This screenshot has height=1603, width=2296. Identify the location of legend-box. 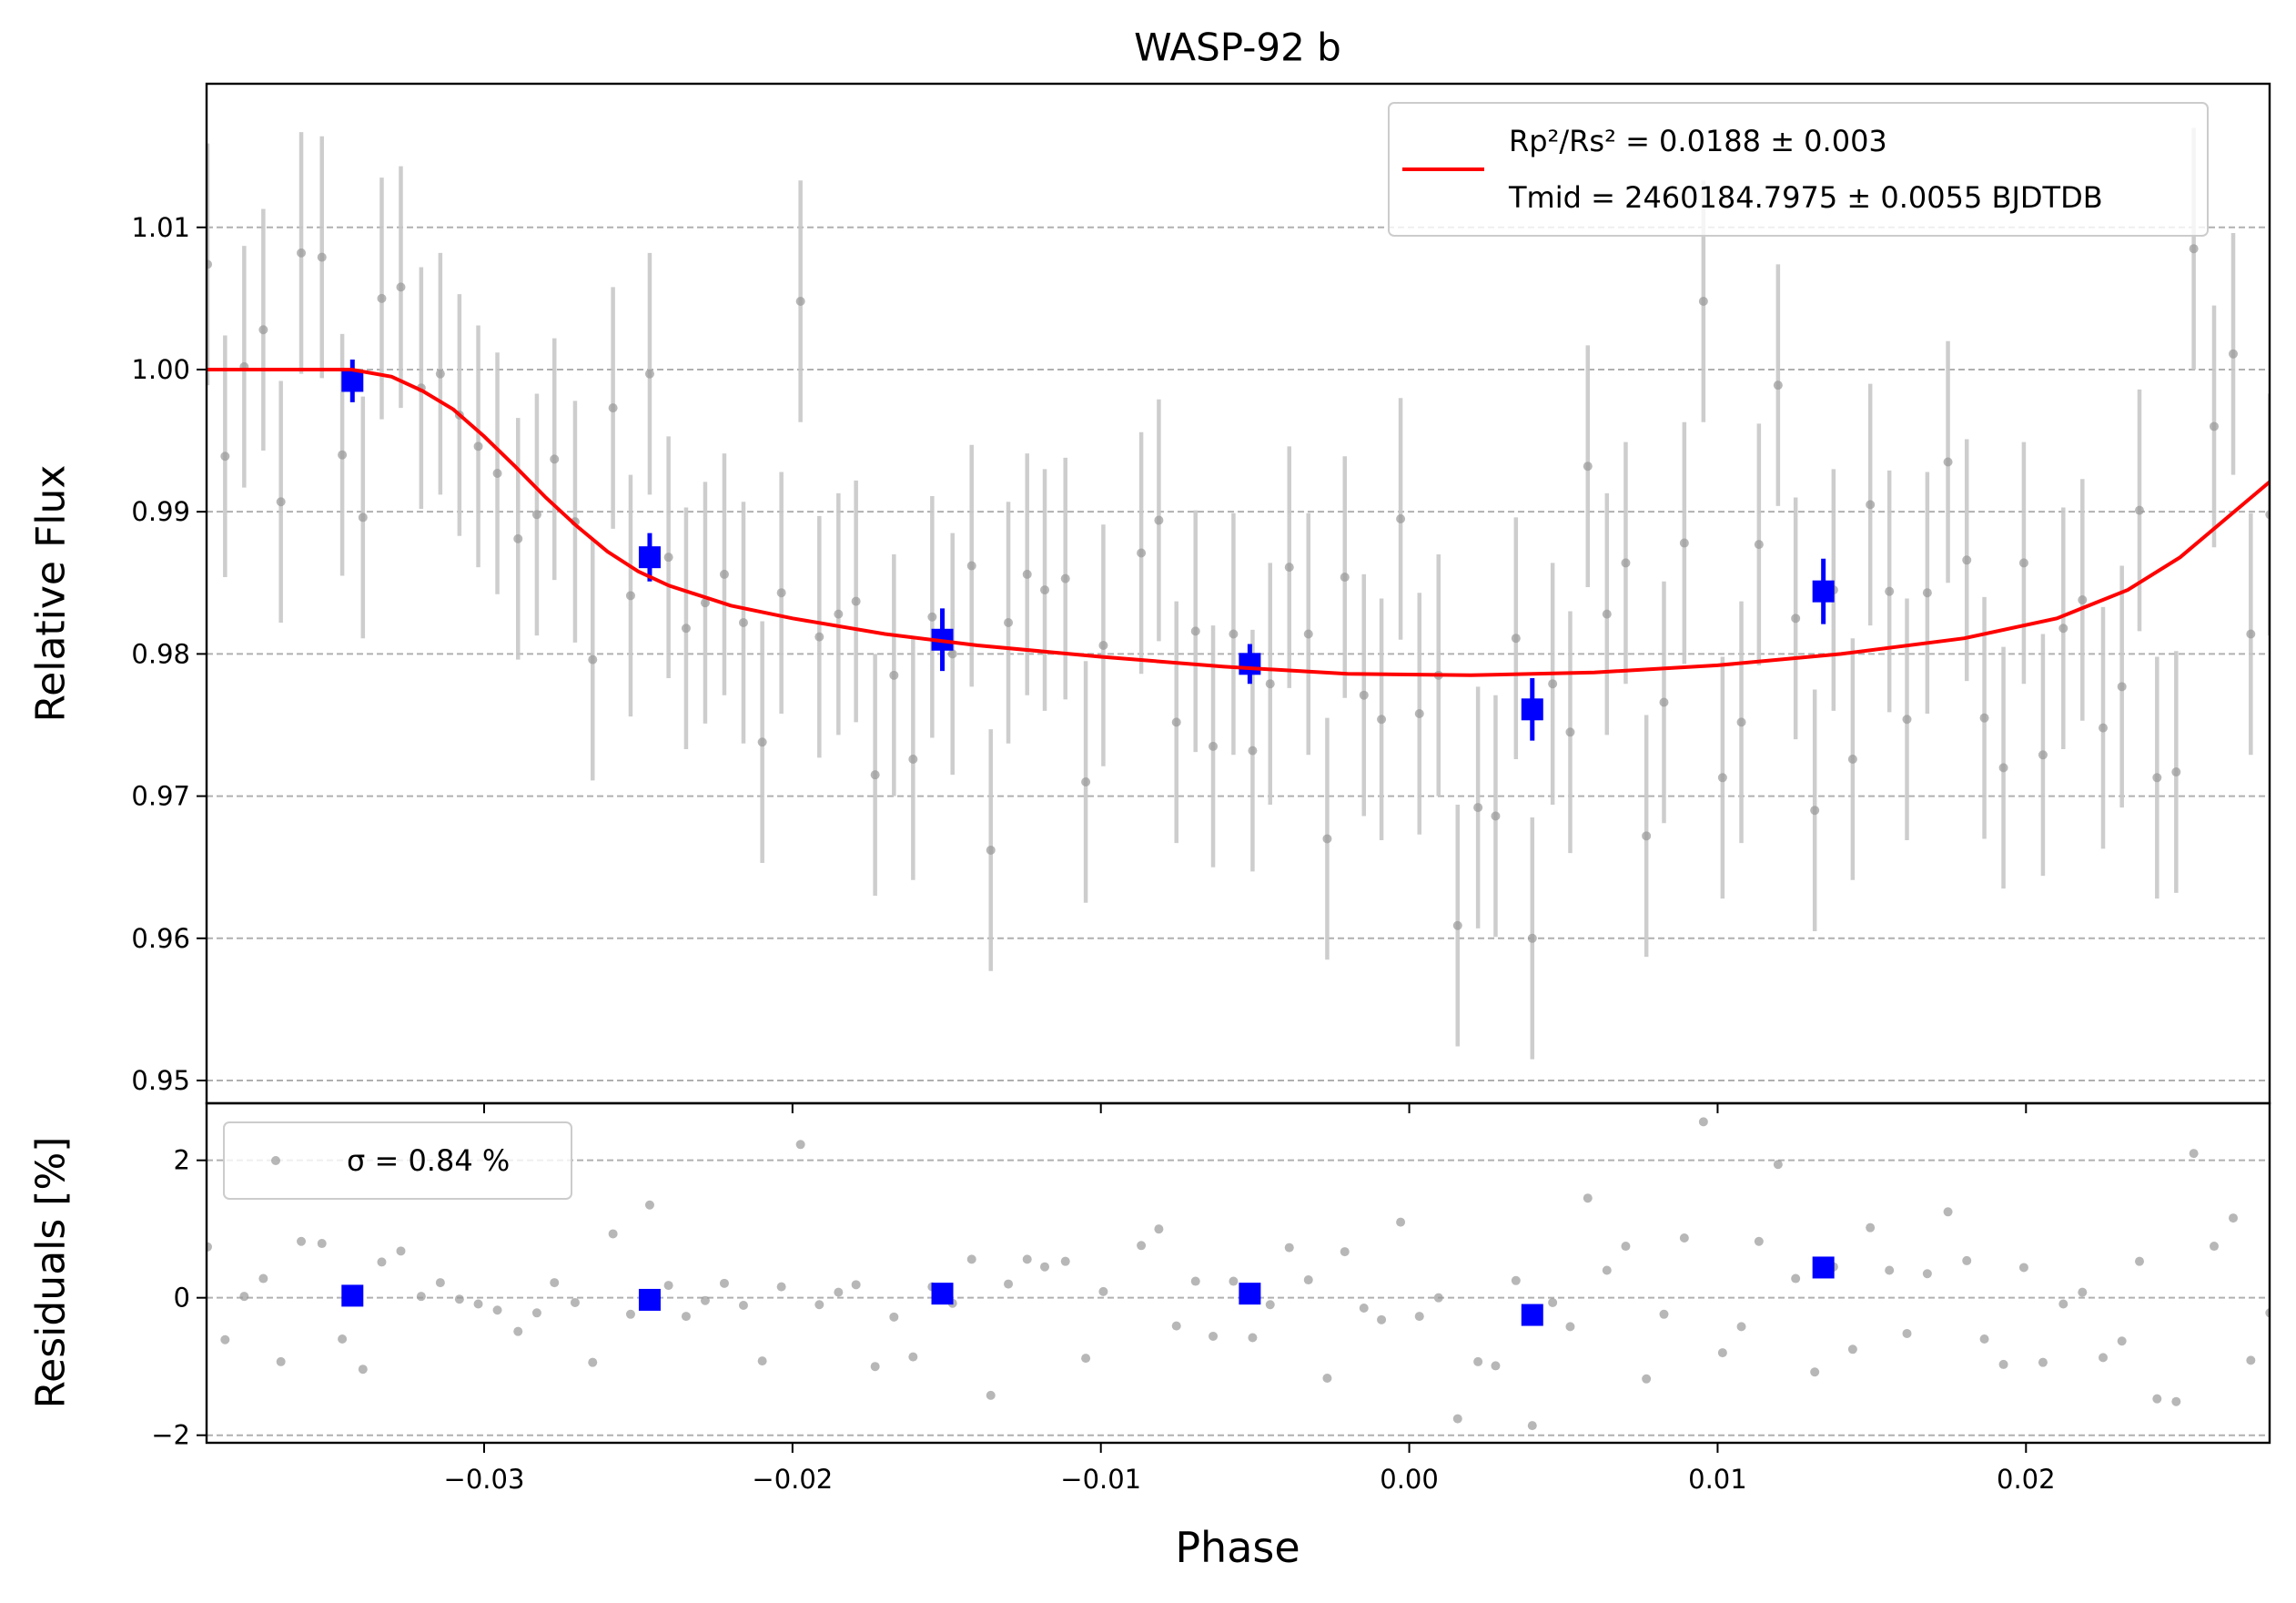
(398, 1160).